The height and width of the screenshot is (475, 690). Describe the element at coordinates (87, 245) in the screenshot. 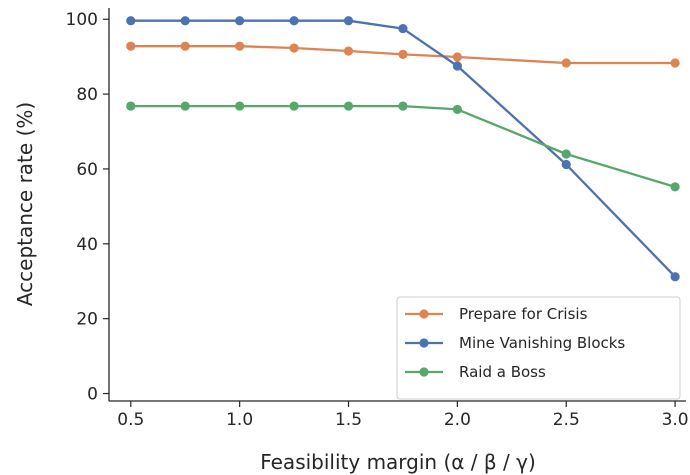

I see `y-tick-label: 40` at that location.